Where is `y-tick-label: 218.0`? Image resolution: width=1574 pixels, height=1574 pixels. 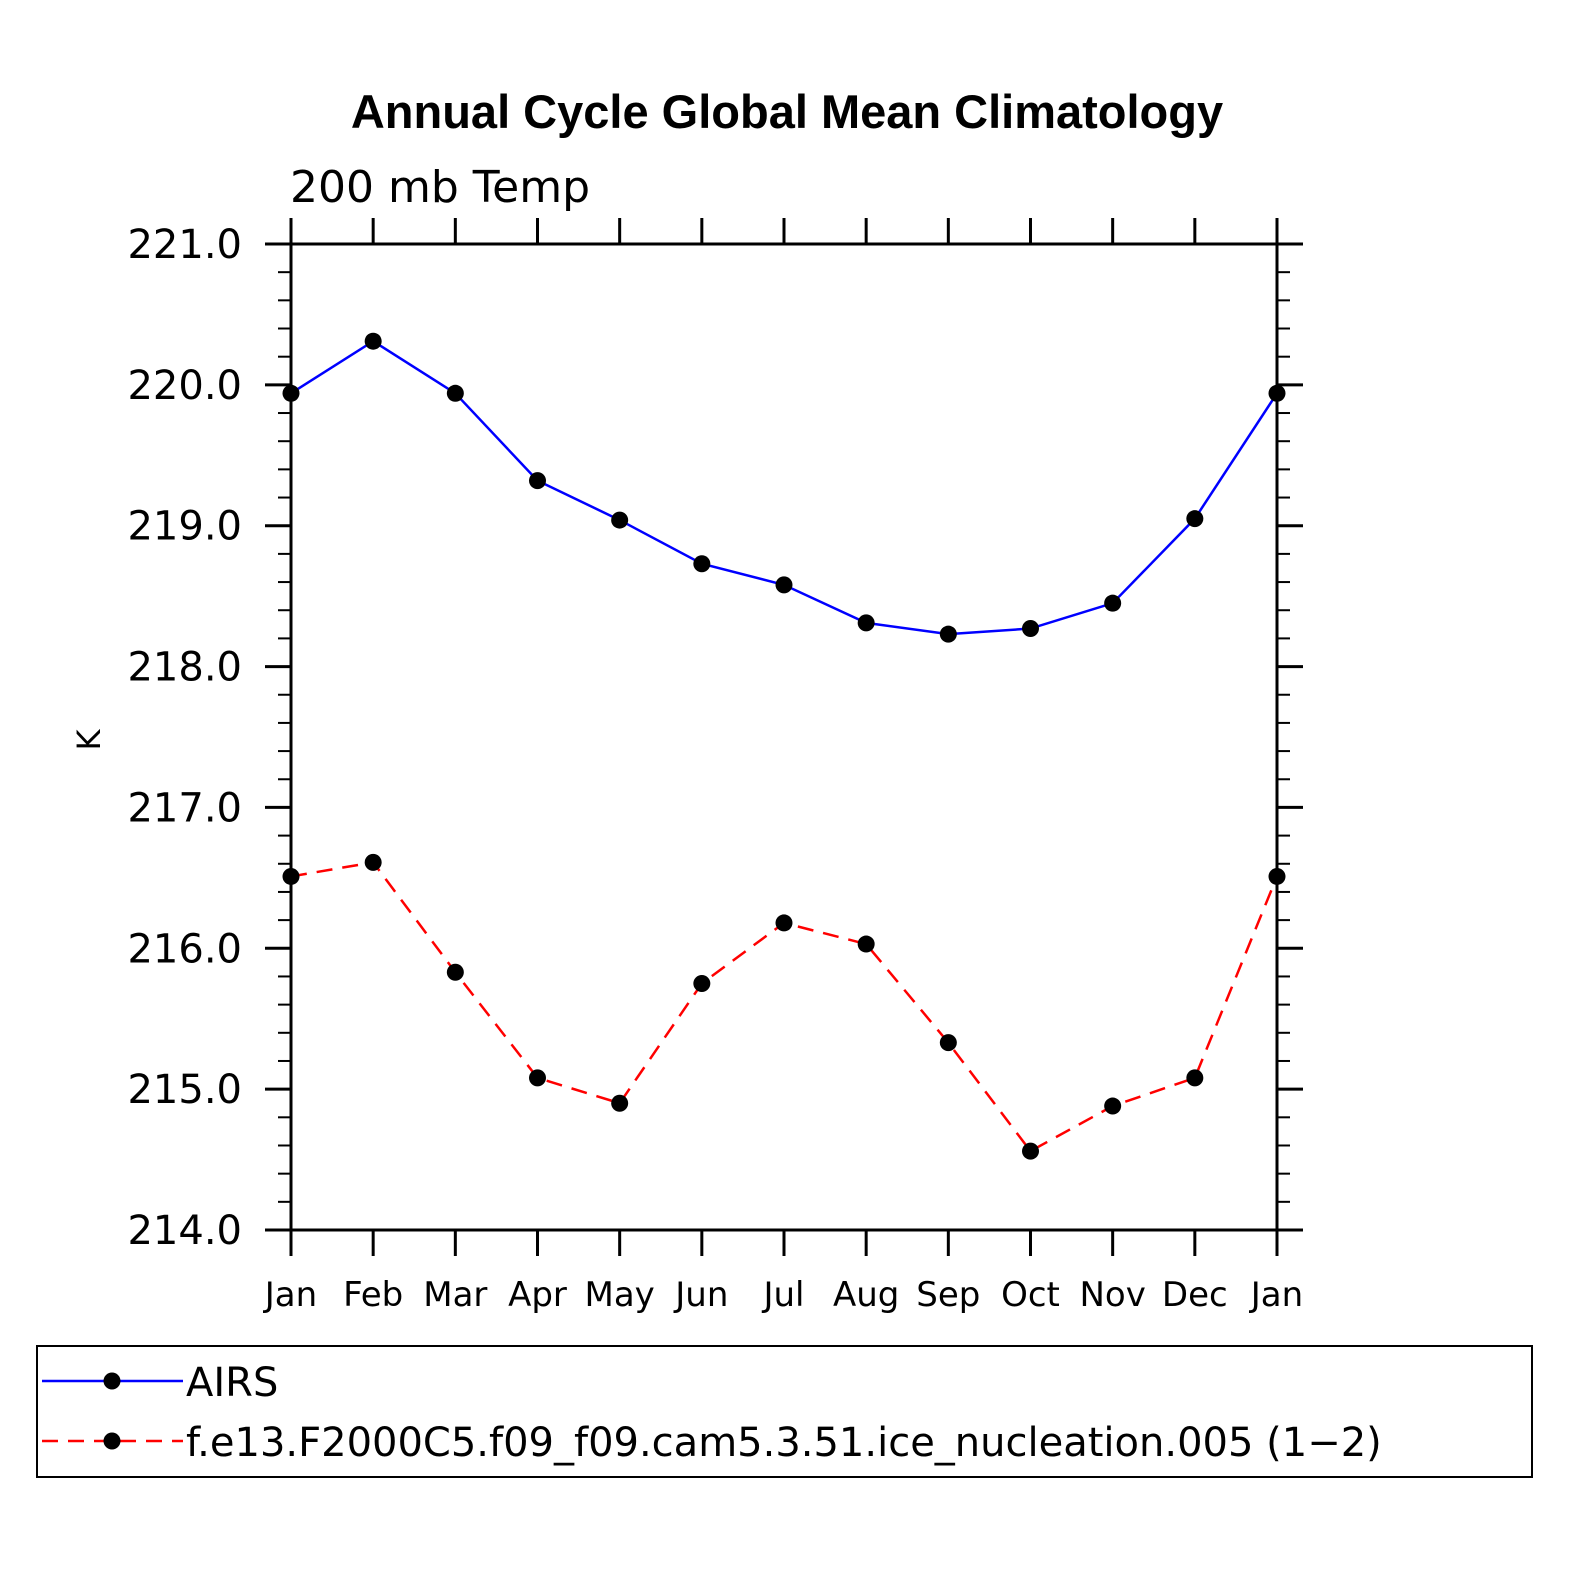
y-tick-label: 218.0 is located at coordinates (184, 668).